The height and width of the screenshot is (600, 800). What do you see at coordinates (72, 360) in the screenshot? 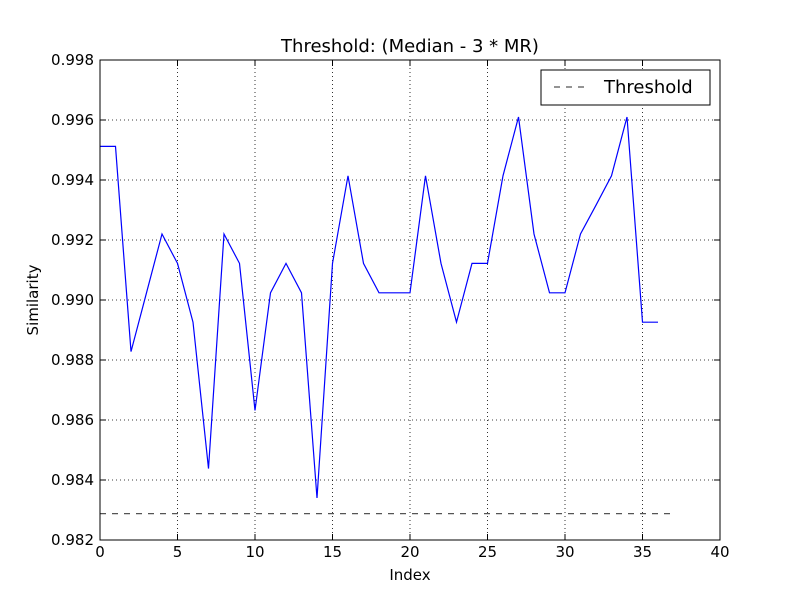
I see `y-tick-label: 0.988` at bounding box center [72, 360].